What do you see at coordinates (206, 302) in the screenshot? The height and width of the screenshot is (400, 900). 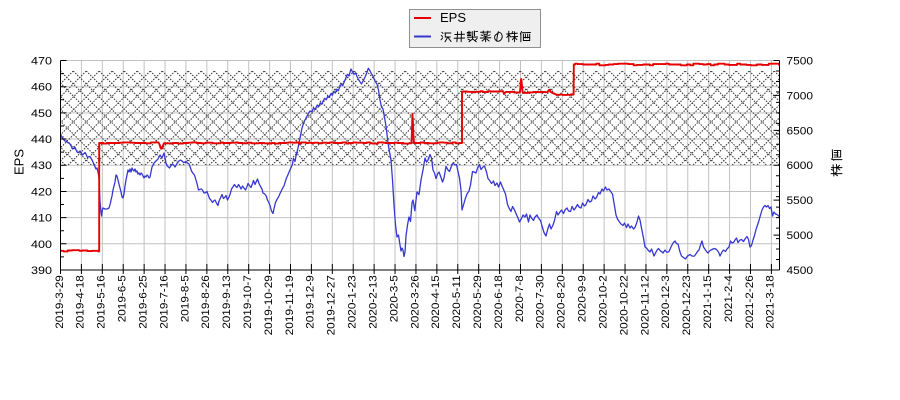 I see `svg-text: 2019-8-26` at bounding box center [206, 302].